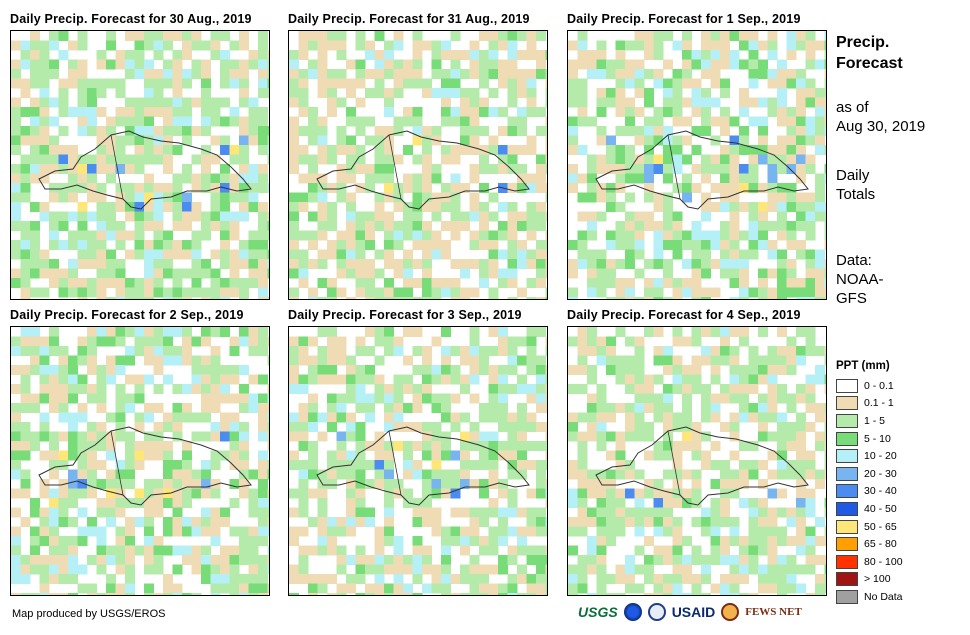 The width and height of the screenshot is (970, 635). What do you see at coordinates (869, 474) in the screenshot?
I see `legend-item: 20 - 30` at bounding box center [869, 474].